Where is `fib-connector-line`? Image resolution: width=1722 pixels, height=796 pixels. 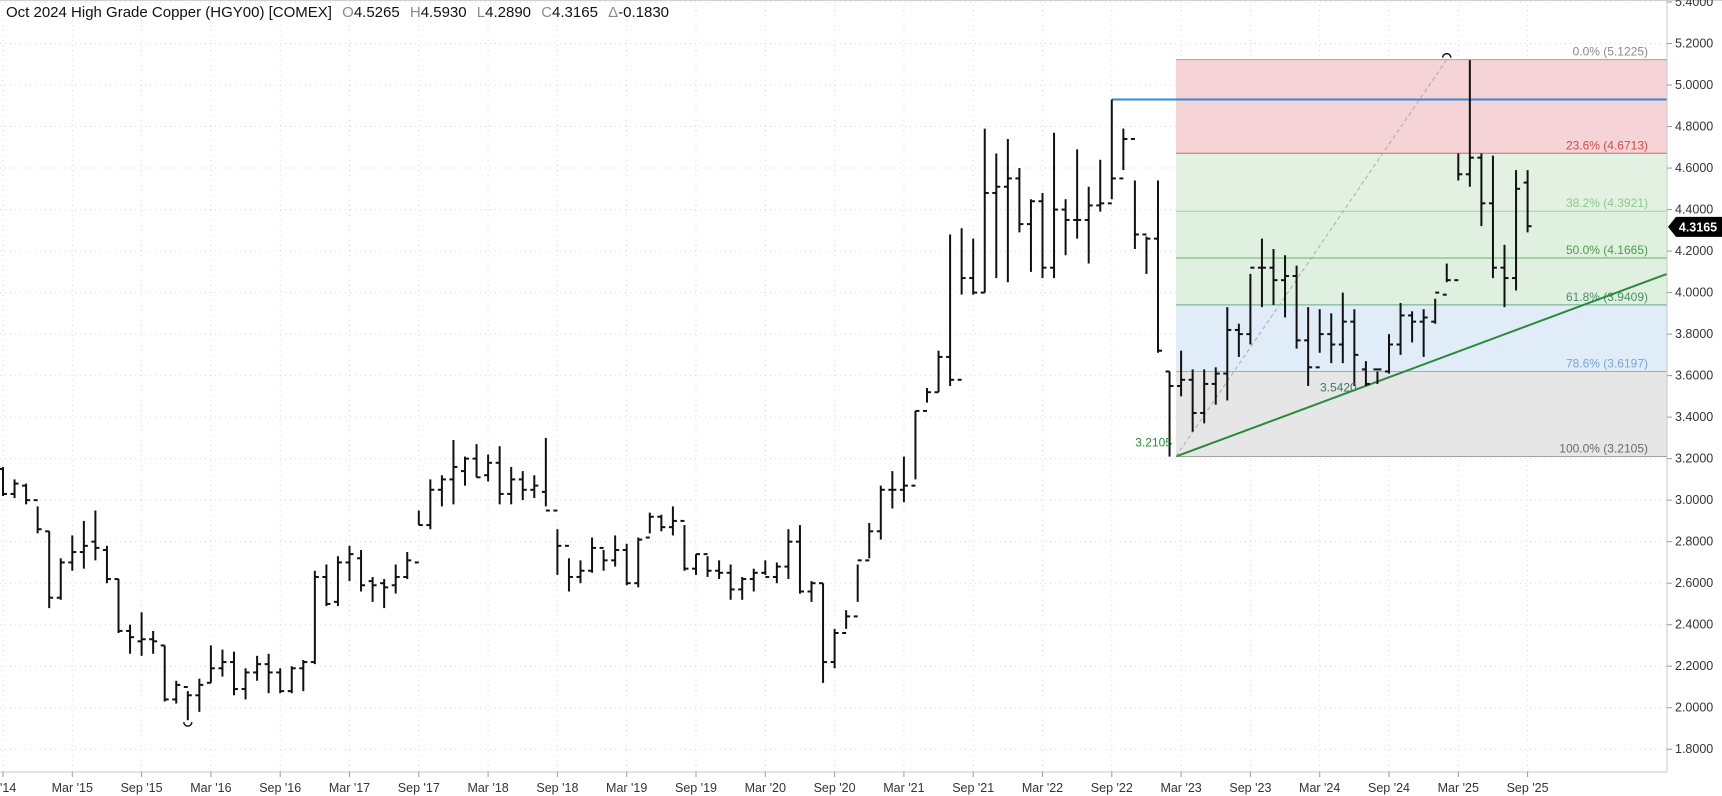 fib-connector-line is located at coordinates (1311, 258).